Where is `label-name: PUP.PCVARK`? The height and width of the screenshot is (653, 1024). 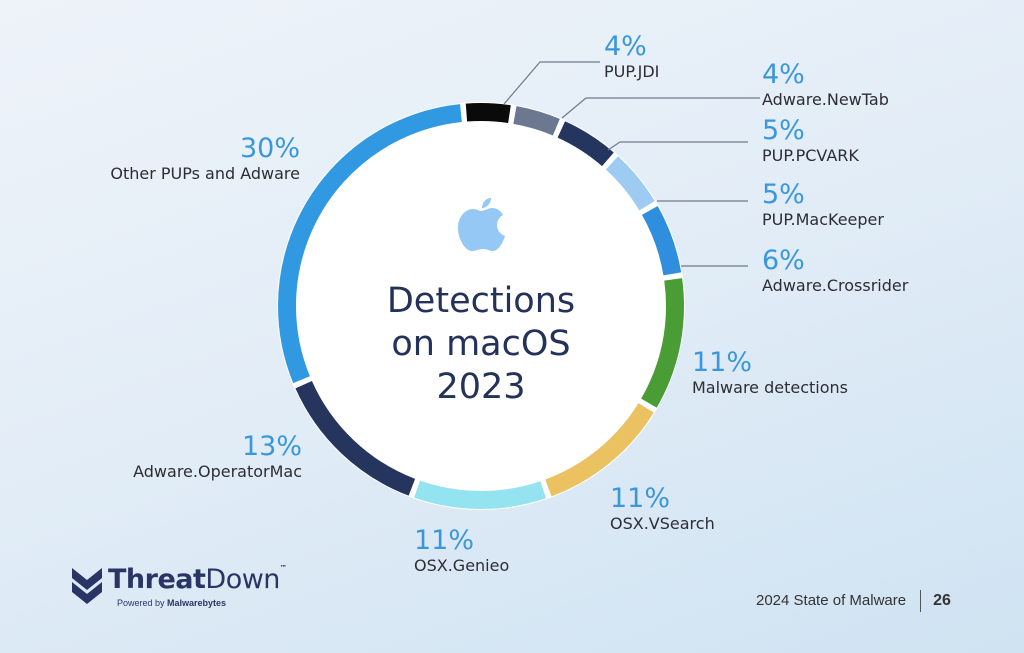 label-name: PUP.PCVARK is located at coordinates (810, 155).